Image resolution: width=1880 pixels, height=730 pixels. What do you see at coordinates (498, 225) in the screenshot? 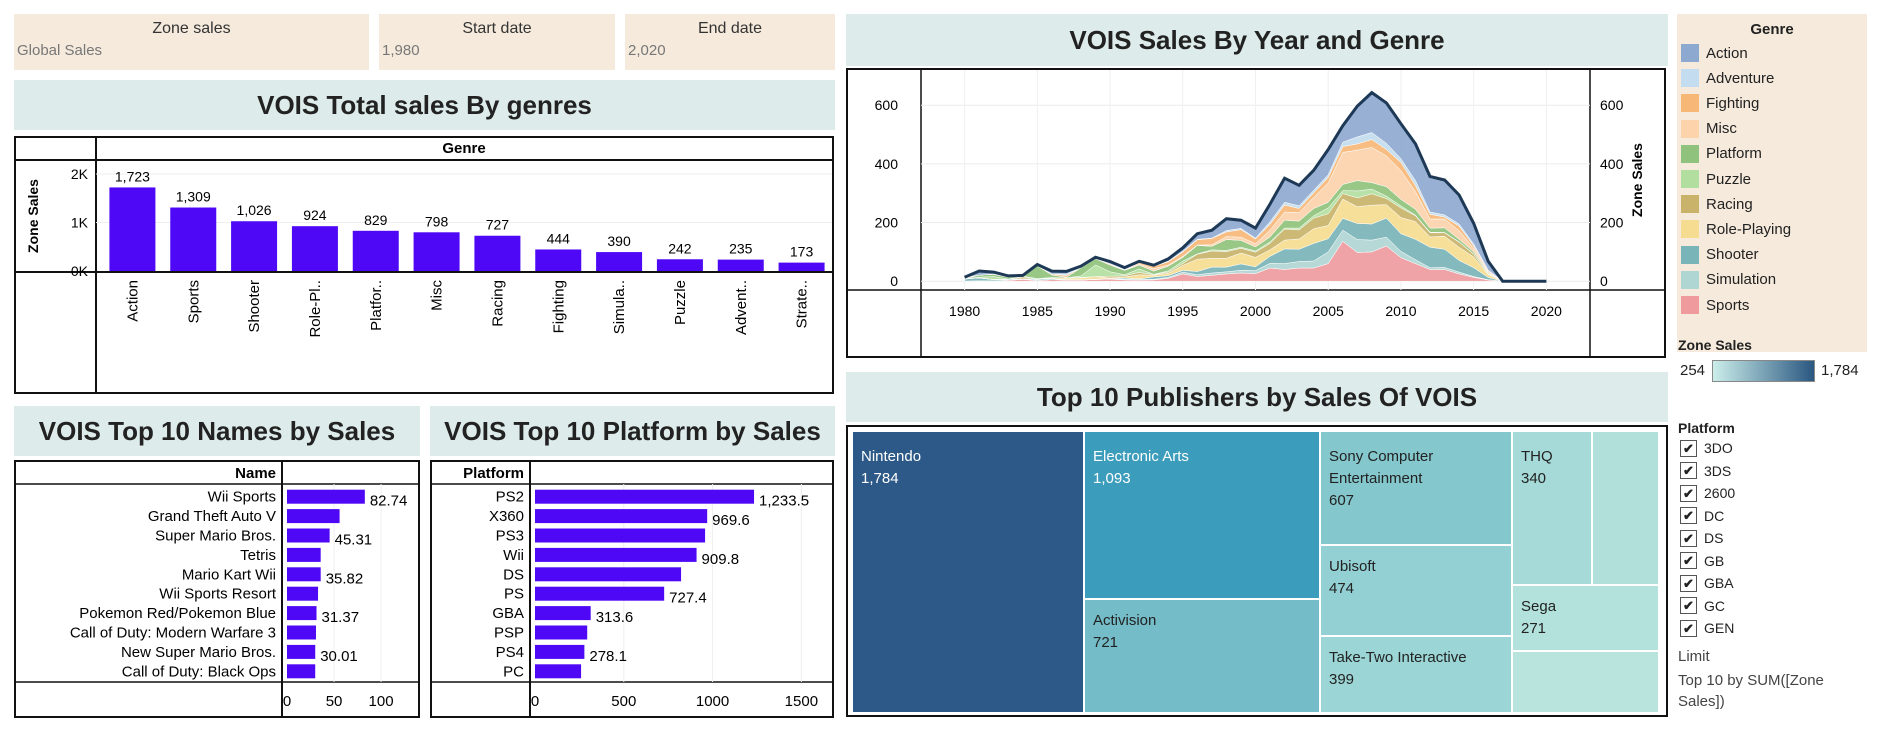
I see `genre-bar-value-label: 727` at bounding box center [498, 225].